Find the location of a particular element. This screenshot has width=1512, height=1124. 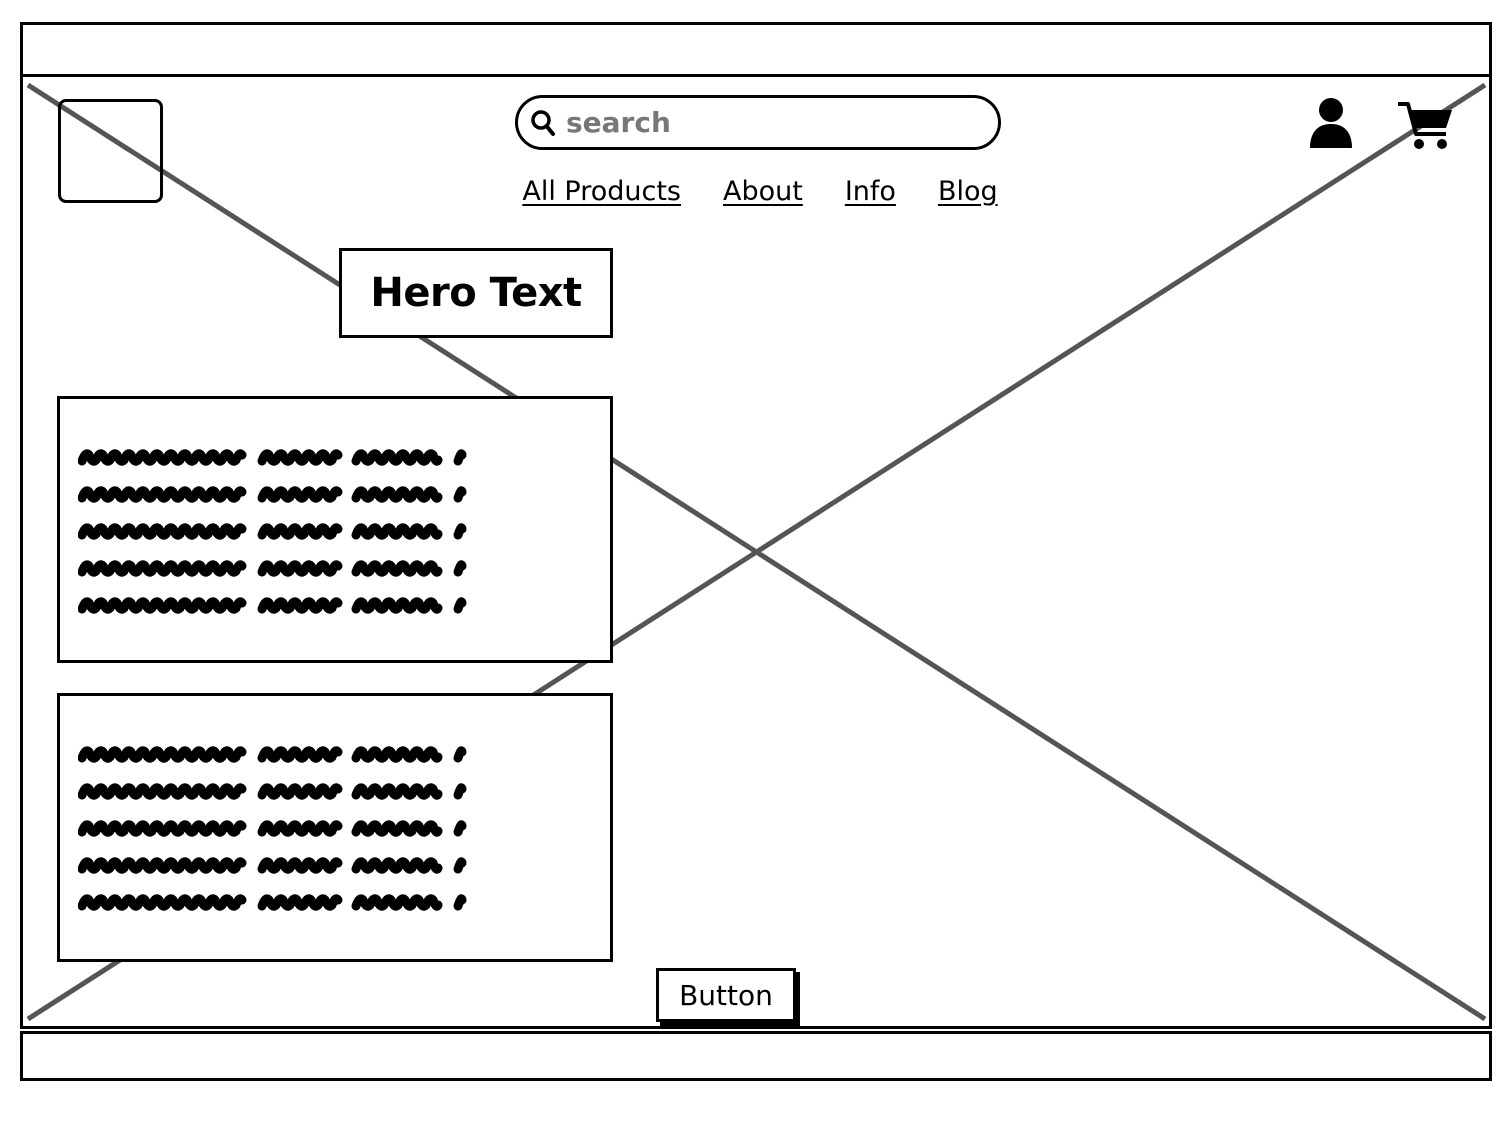

cart-icon is located at coordinates (1425, 125).